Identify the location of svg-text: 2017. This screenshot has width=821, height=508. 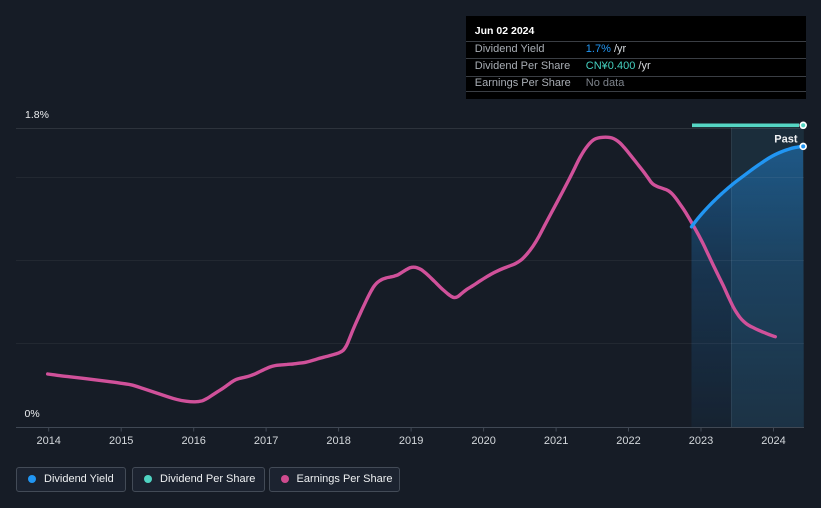
(266, 441).